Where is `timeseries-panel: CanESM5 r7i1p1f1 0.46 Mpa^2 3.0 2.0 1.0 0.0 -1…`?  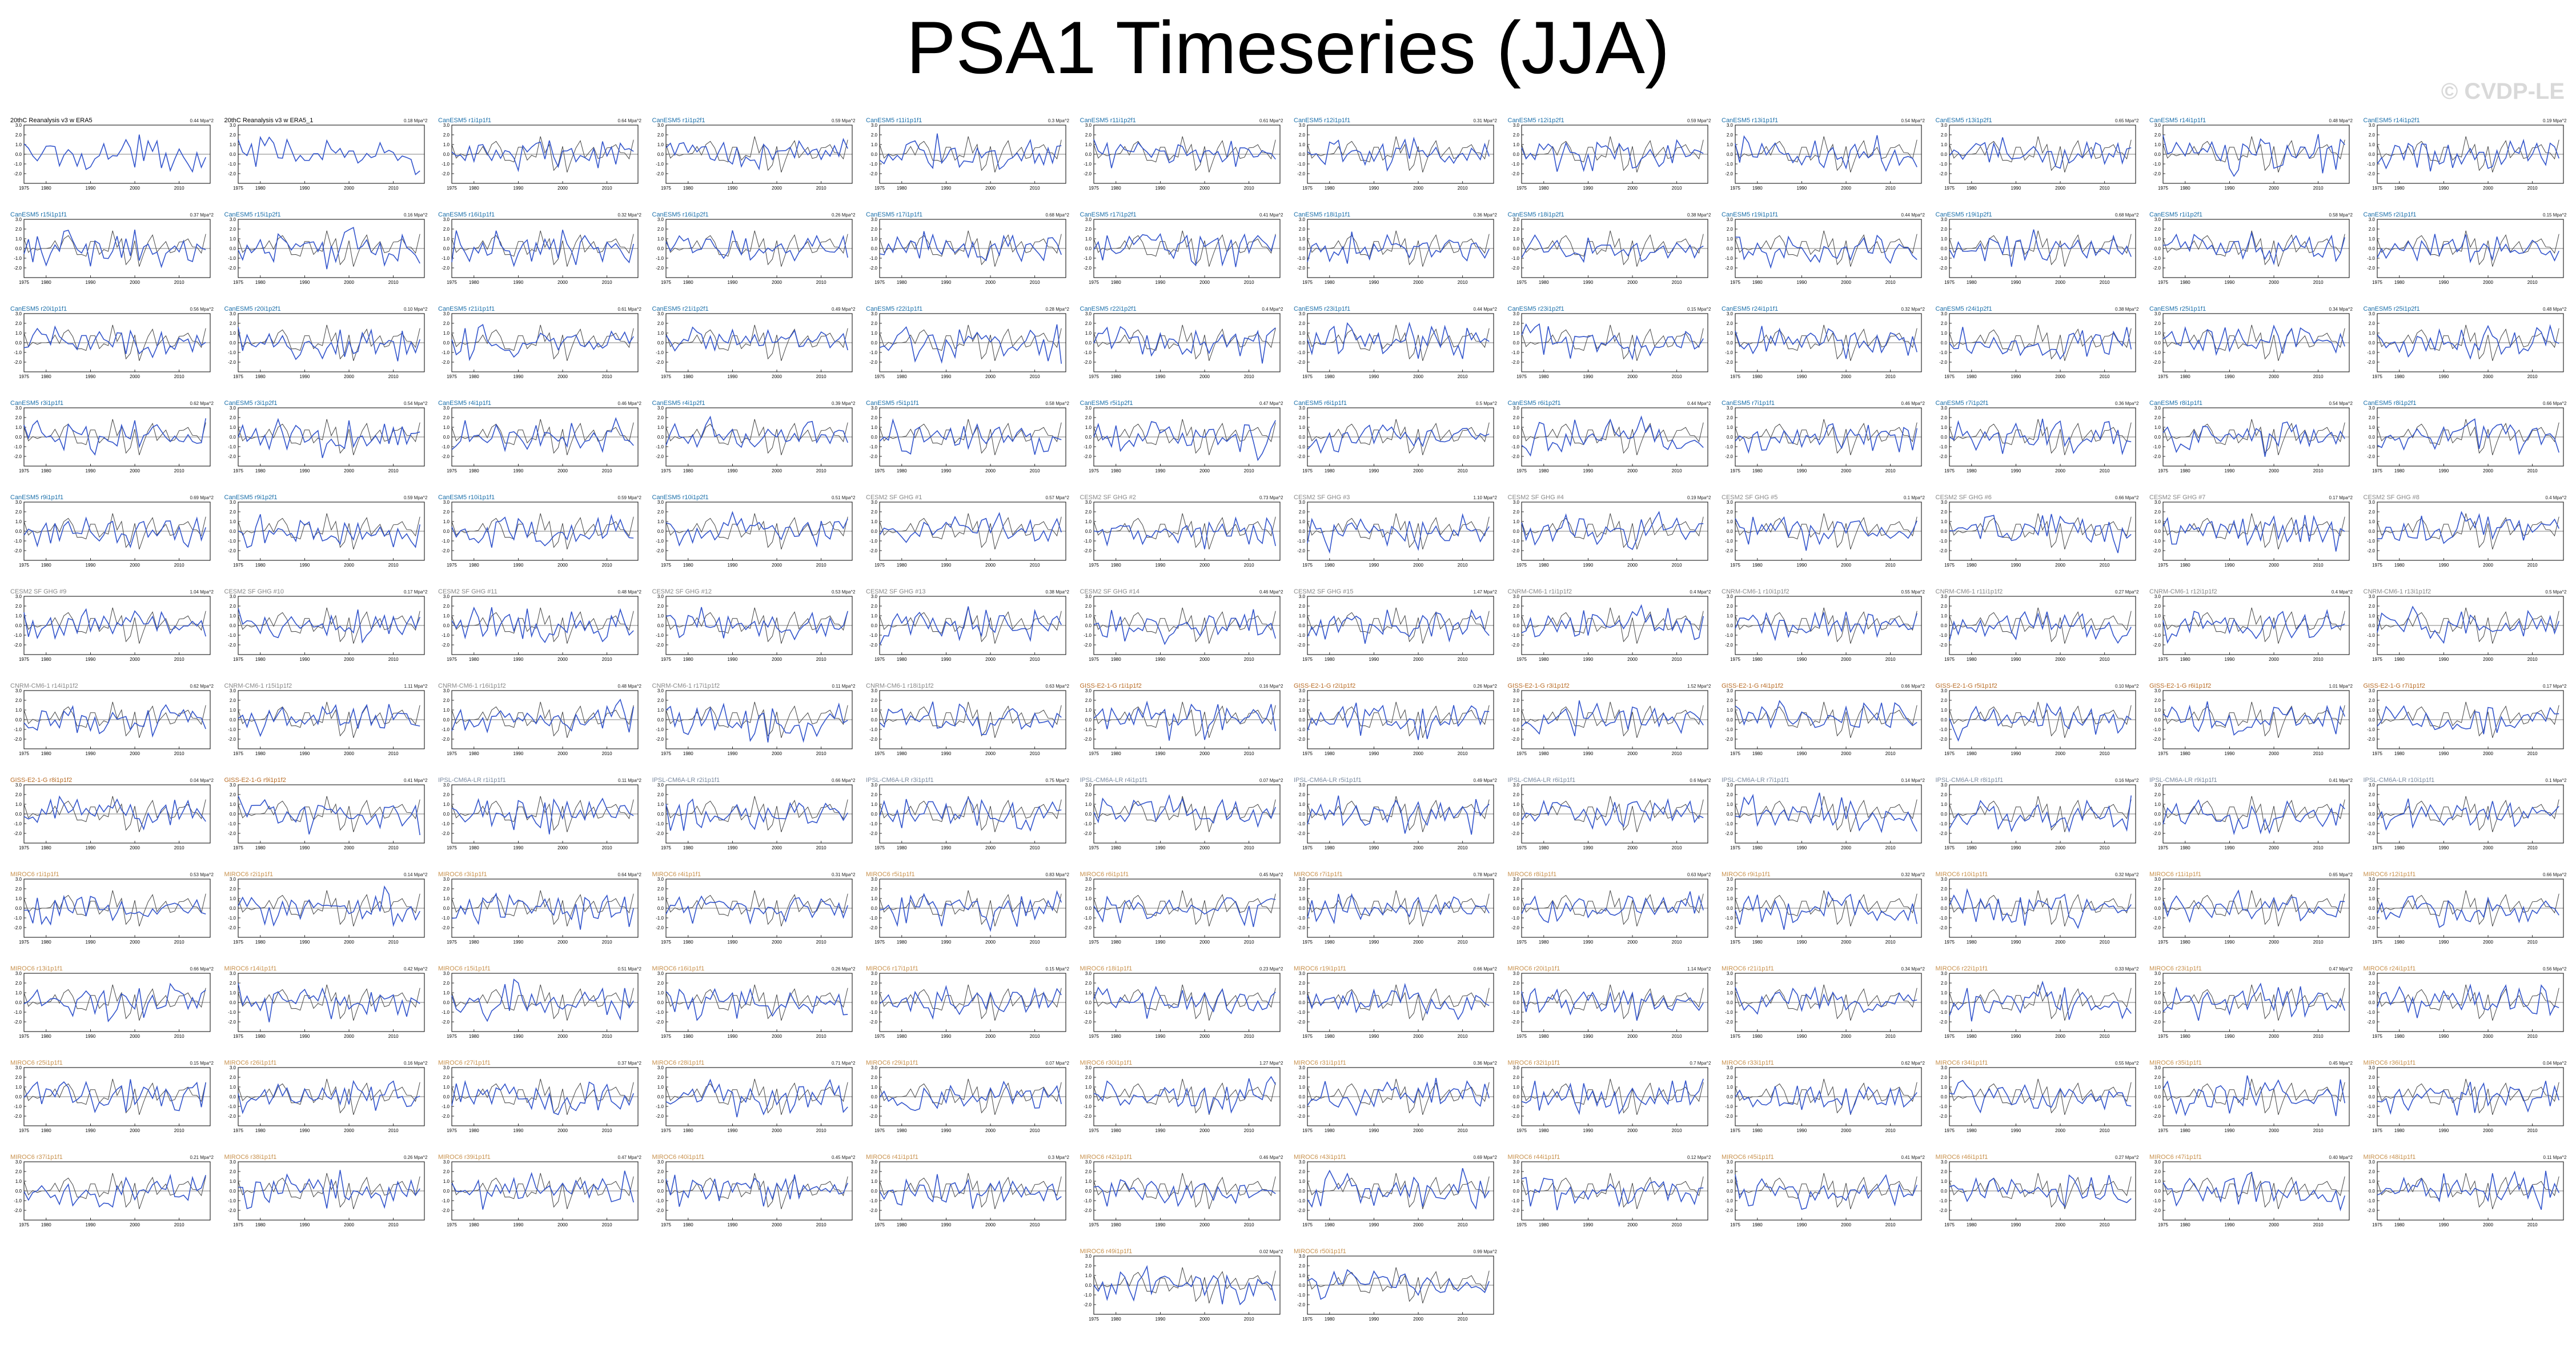 timeseries-panel: CanESM5 r7i1p1f1 0.46 Mpa^2 3.0 2.0 1.0 0.0 -1… is located at coordinates (1821, 445).